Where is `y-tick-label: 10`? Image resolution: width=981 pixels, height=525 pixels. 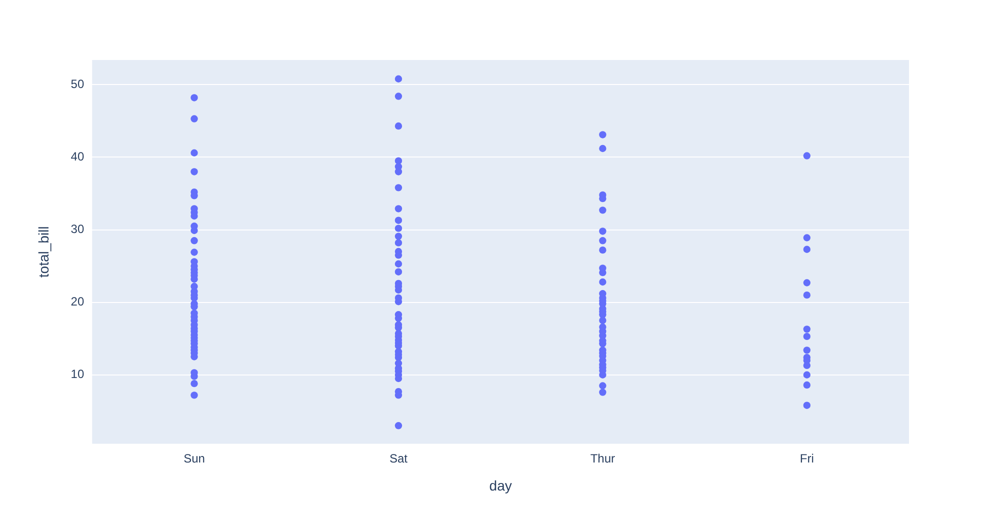
y-tick-label: 10 is located at coordinates (77, 374).